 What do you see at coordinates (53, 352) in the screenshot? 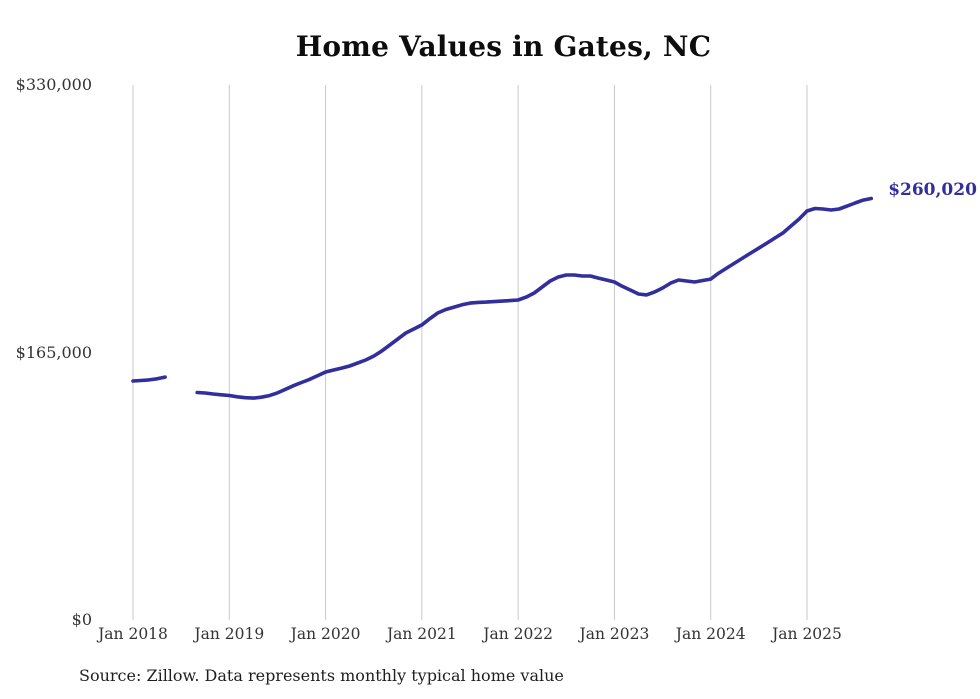
I see `y-axis-tick-label: $165,000` at bounding box center [53, 352].